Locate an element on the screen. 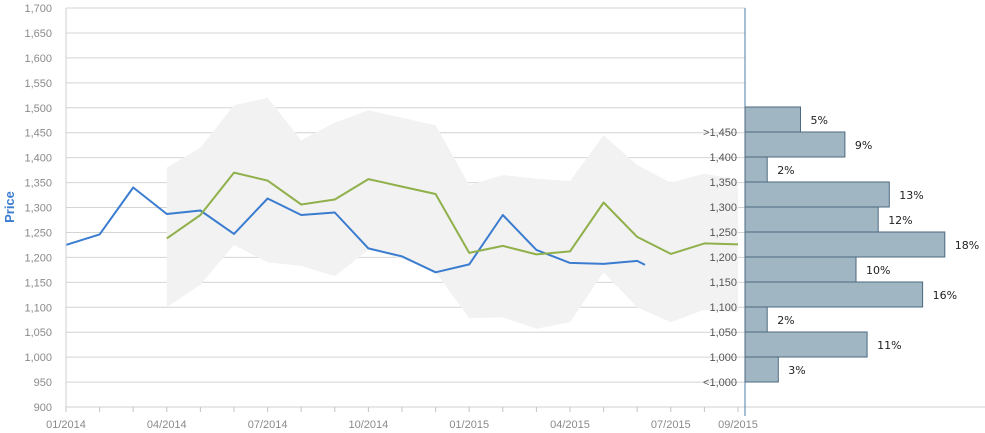  x-tick-label: 10/2014 is located at coordinates (369, 425).